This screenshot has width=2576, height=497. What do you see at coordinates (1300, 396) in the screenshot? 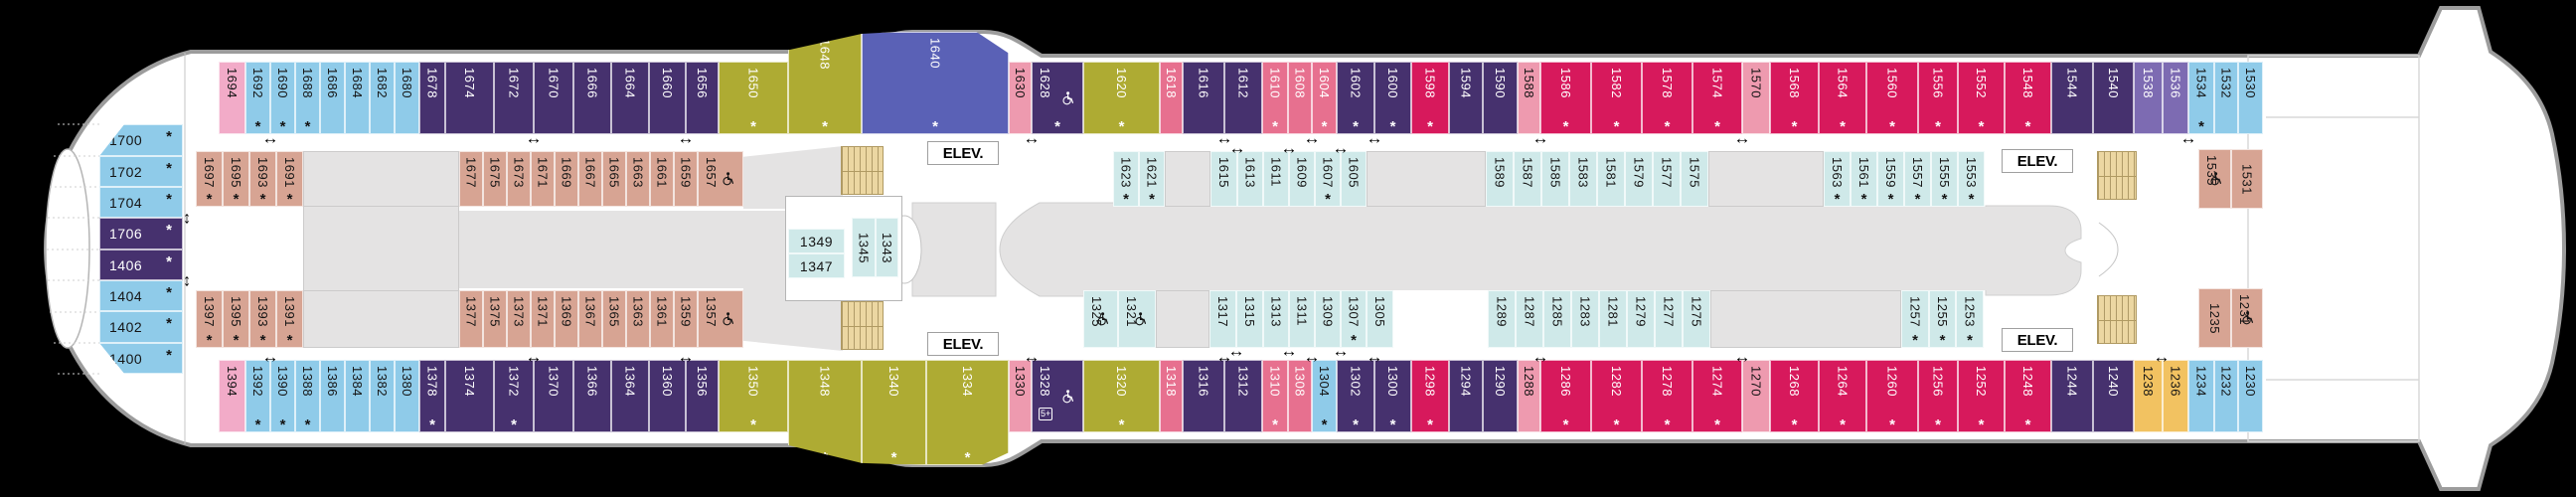
I see `cabin-1308: 1308` at bounding box center [1300, 396].